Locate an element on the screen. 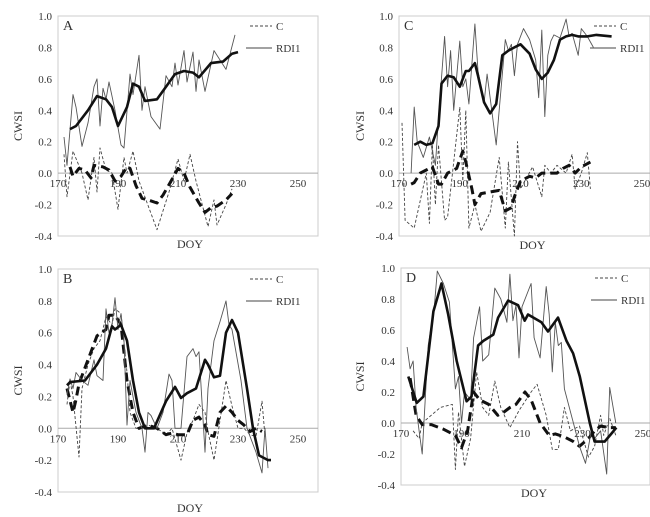  panel-label: C is located at coordinates (408, 26).